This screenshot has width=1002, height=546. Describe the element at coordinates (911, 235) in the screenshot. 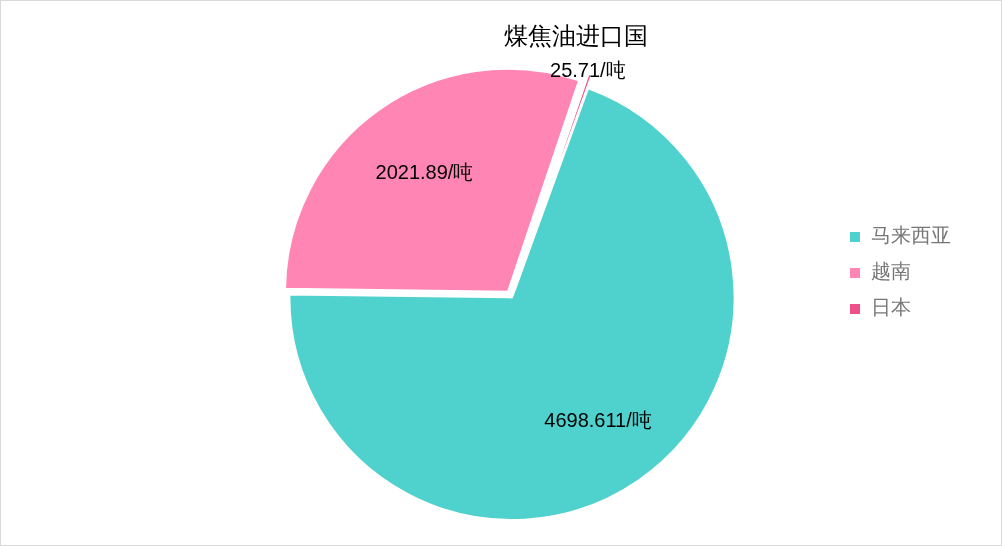

I see `legend-label: 马来西亚` at that location.